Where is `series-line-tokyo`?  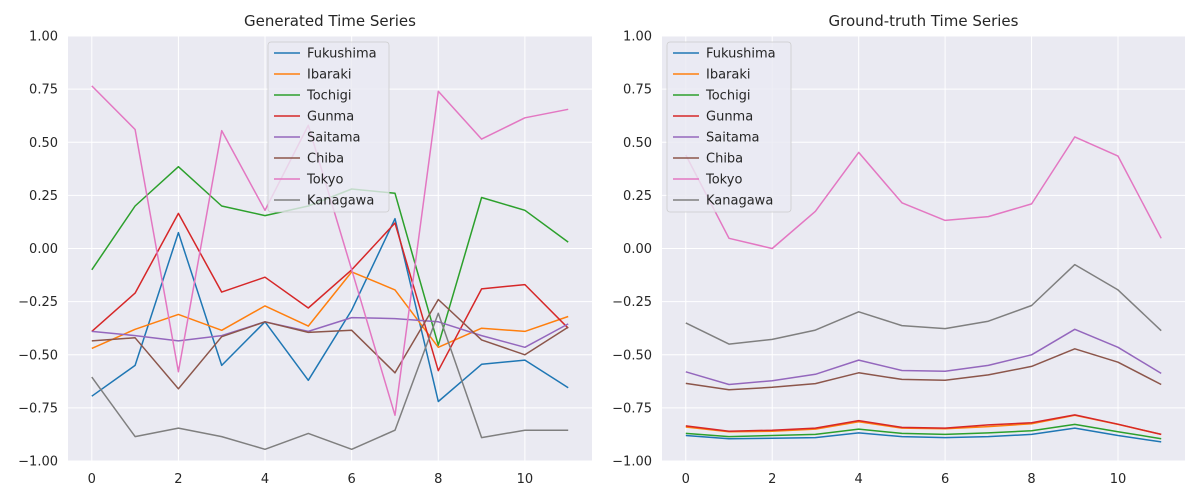
series-line-tokyo is located at coordinates (923, 193).